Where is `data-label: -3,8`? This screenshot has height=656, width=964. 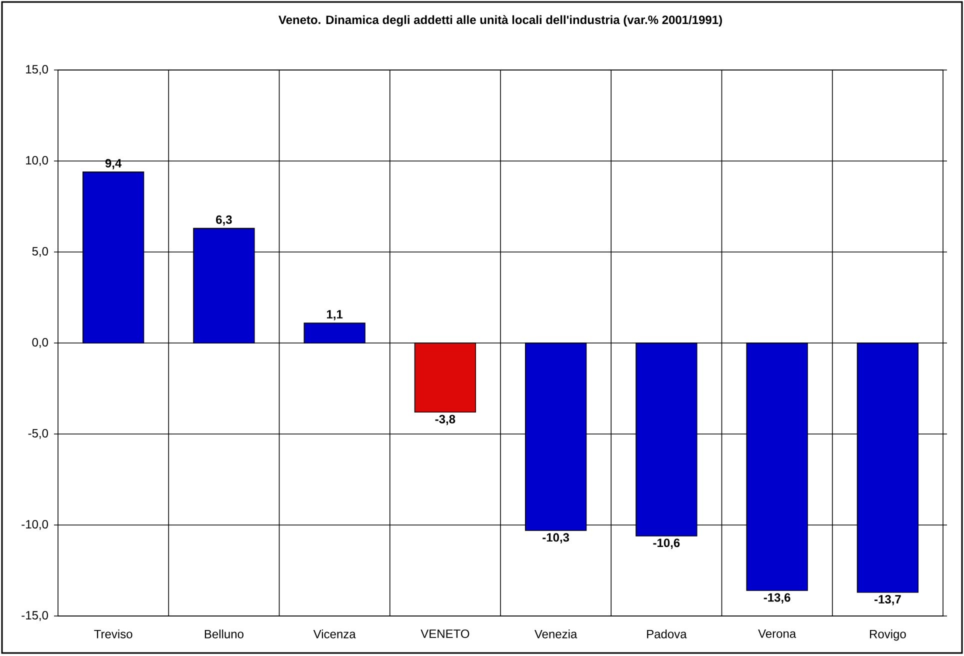 data-label: -3,8 is located at coordinates (445, 420).